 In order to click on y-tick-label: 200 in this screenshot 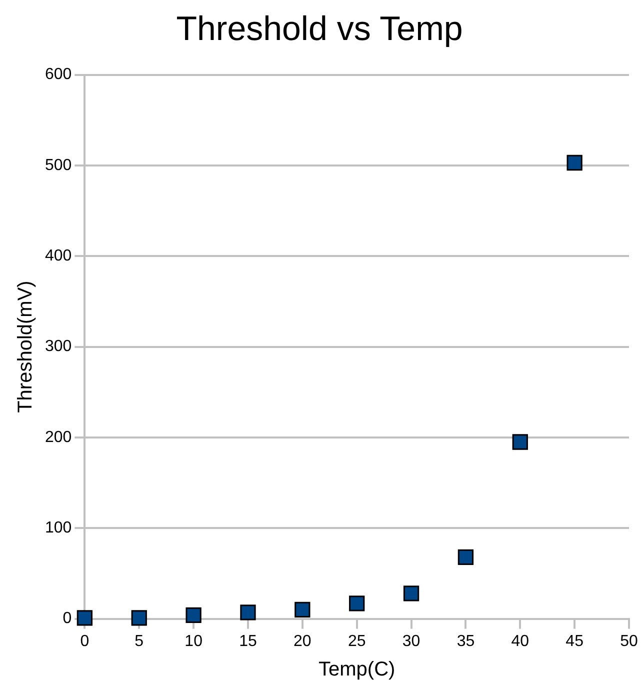, I will do `click(58, 437)`.